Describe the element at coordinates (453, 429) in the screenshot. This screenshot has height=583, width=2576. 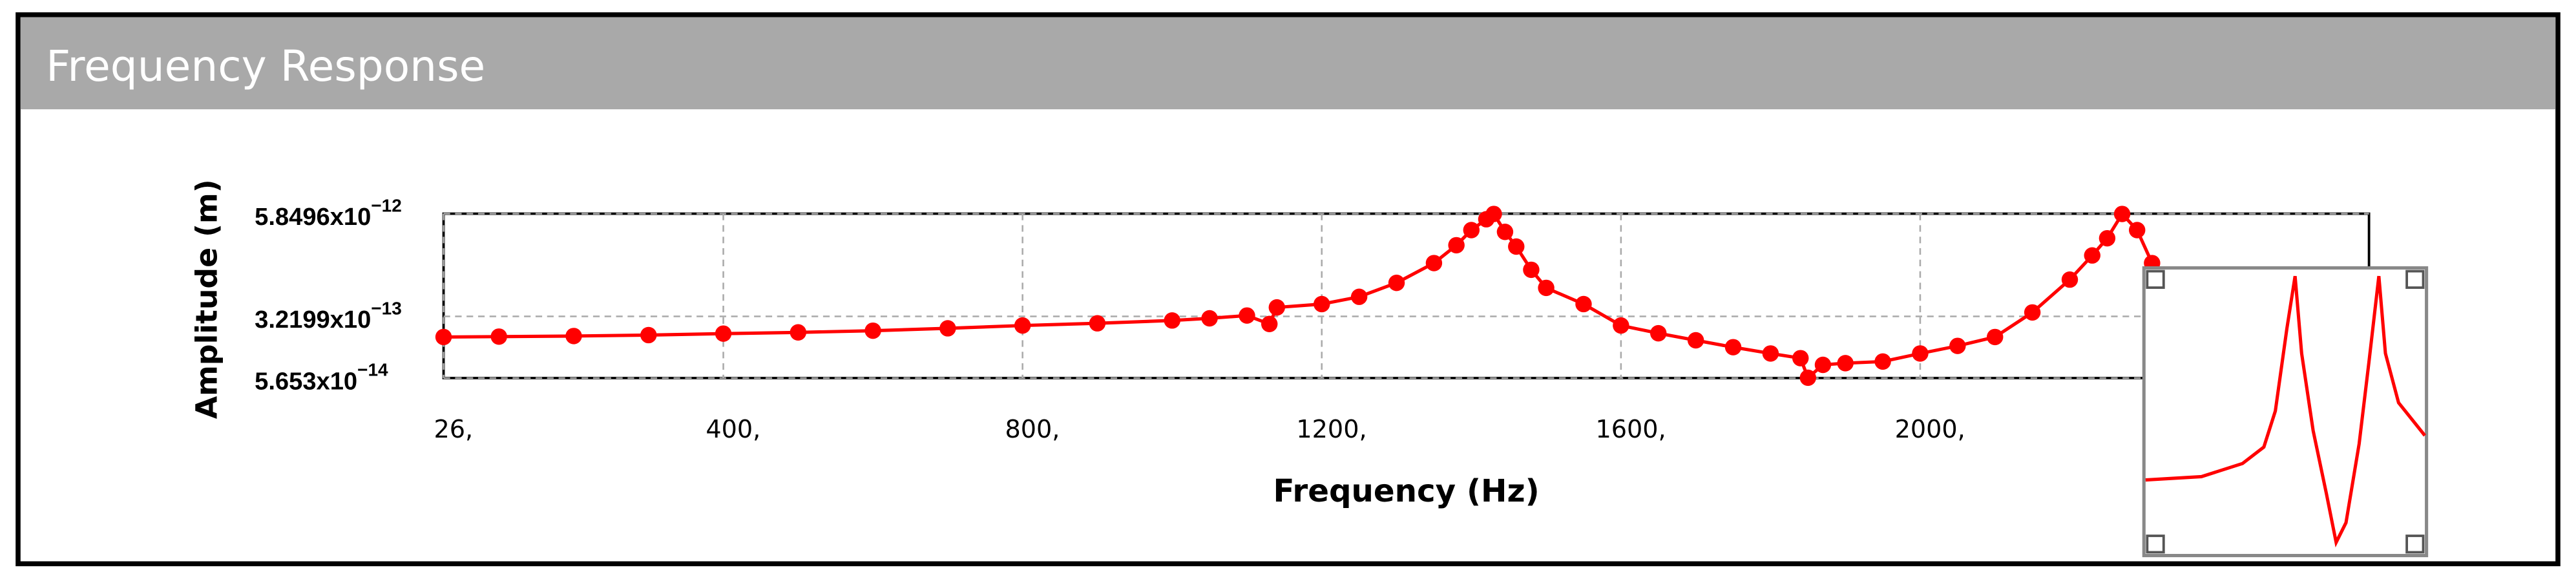
I see `x-tick-label: 26,` at that location.